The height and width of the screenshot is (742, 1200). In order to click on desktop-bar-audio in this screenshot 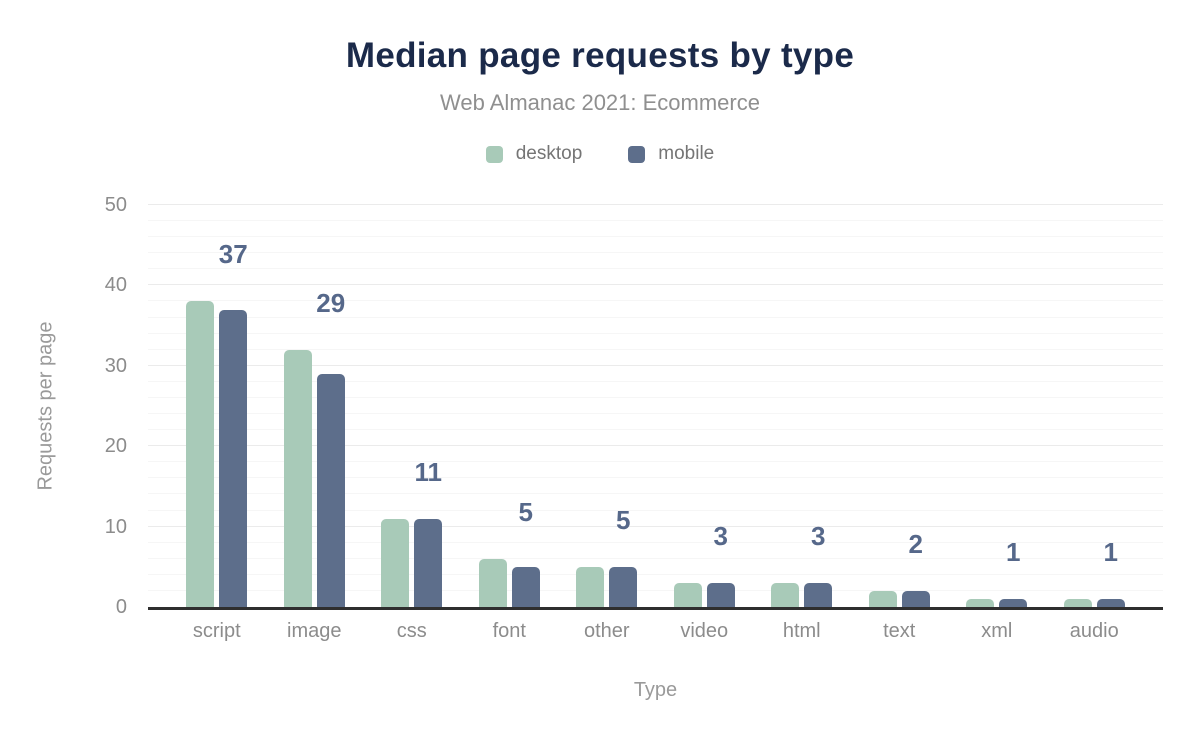, I will do `click(1077, 602)`.